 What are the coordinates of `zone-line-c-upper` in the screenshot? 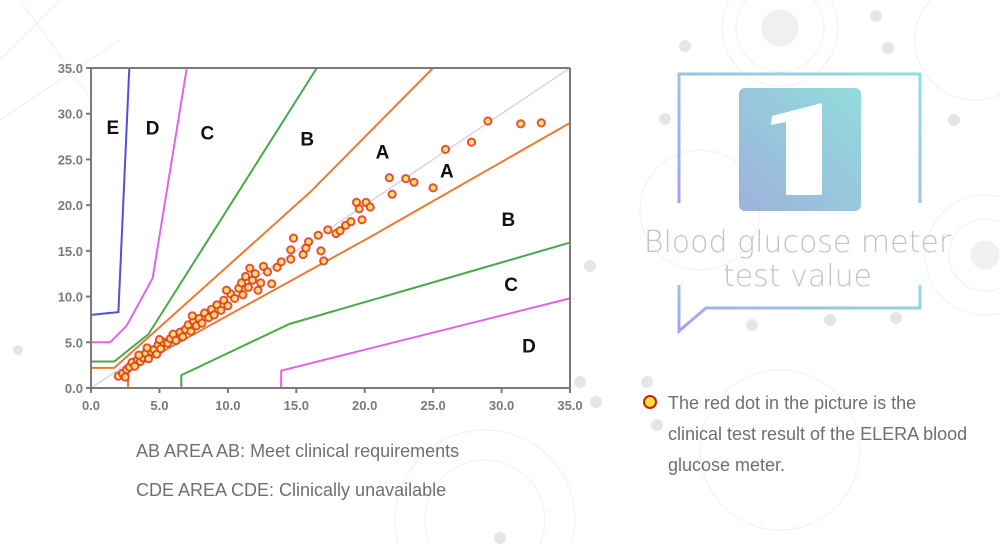 It's located at (139, 205).